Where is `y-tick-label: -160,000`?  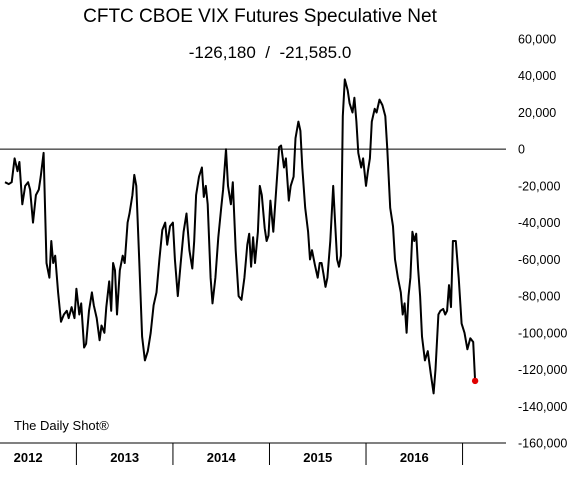 y-tick-label: -160,000 is located at coordinates (542, 444).